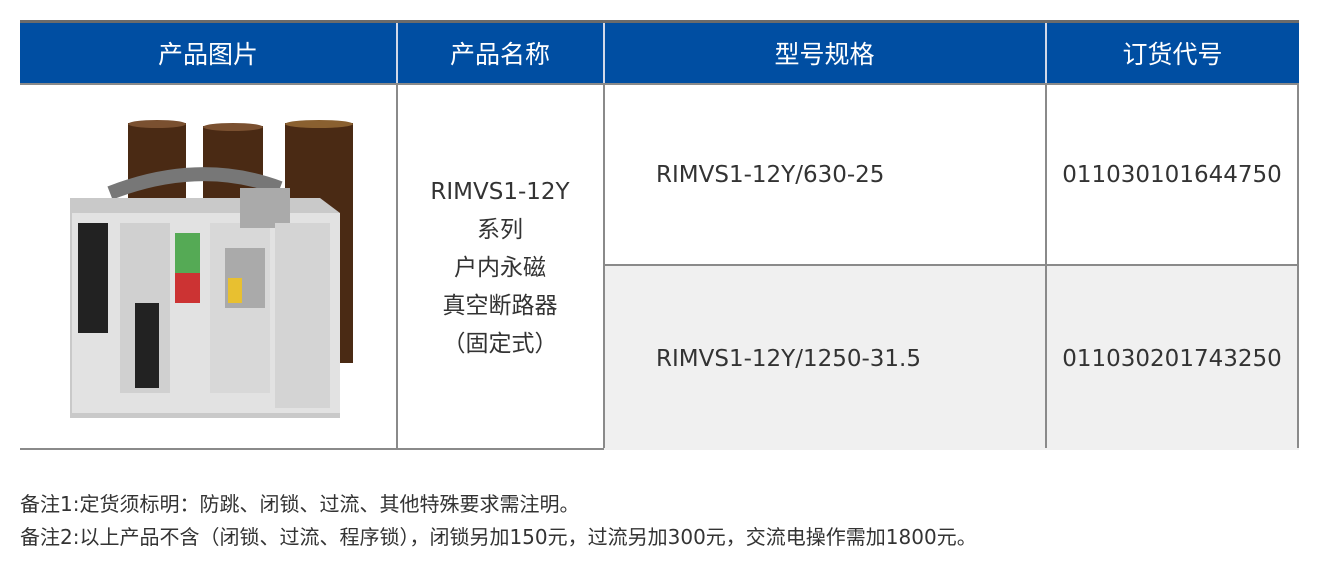 The height and width of the screenshot is (576, 1320). What do you see at coordinates (500, 343) in the screenshot?
I see `product-name-line: （固定式）` at bounding box center [500, 343].